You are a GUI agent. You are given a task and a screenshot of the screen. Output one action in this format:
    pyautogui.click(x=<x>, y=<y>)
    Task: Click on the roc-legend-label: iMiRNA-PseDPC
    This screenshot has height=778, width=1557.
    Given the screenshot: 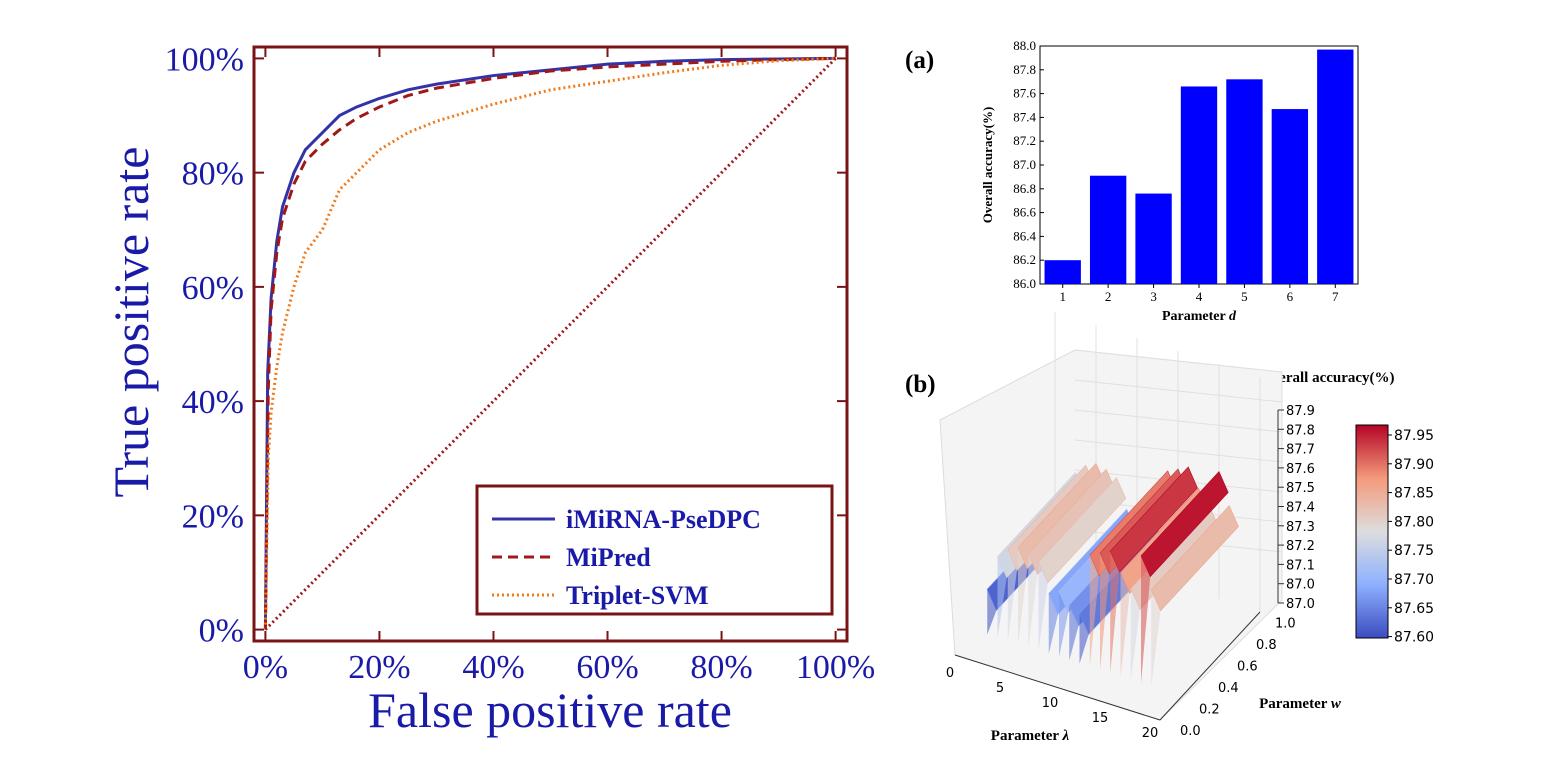 What is the action you would take?
    pyautogui.click(x=663, y=519)
    